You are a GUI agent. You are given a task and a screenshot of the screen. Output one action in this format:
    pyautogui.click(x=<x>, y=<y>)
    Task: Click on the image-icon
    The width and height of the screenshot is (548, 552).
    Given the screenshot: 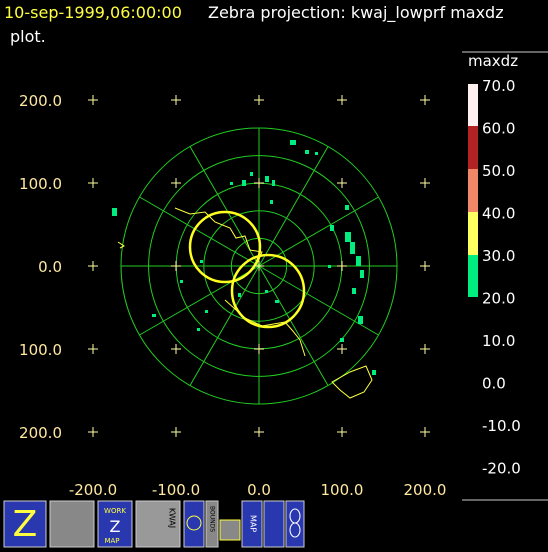 What is the action you would take?
    pyautogui.click(x=72, y=524)
    